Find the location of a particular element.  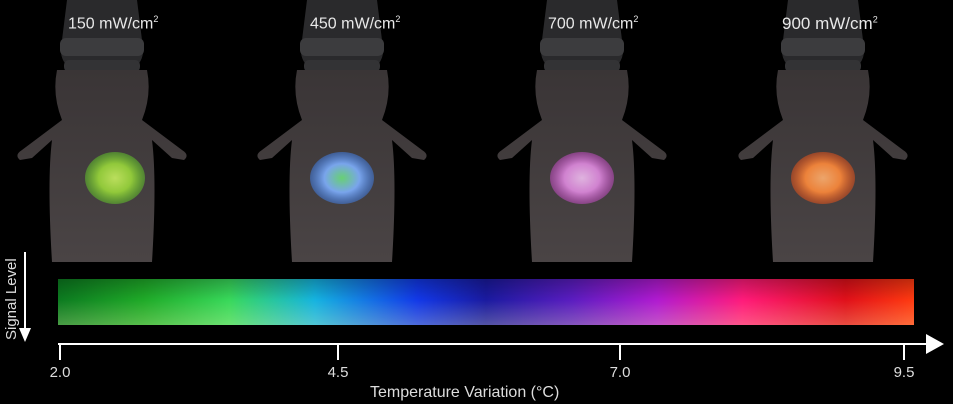

power-density-label: 700 mW/cm2 is located at coordinates (593, 23).